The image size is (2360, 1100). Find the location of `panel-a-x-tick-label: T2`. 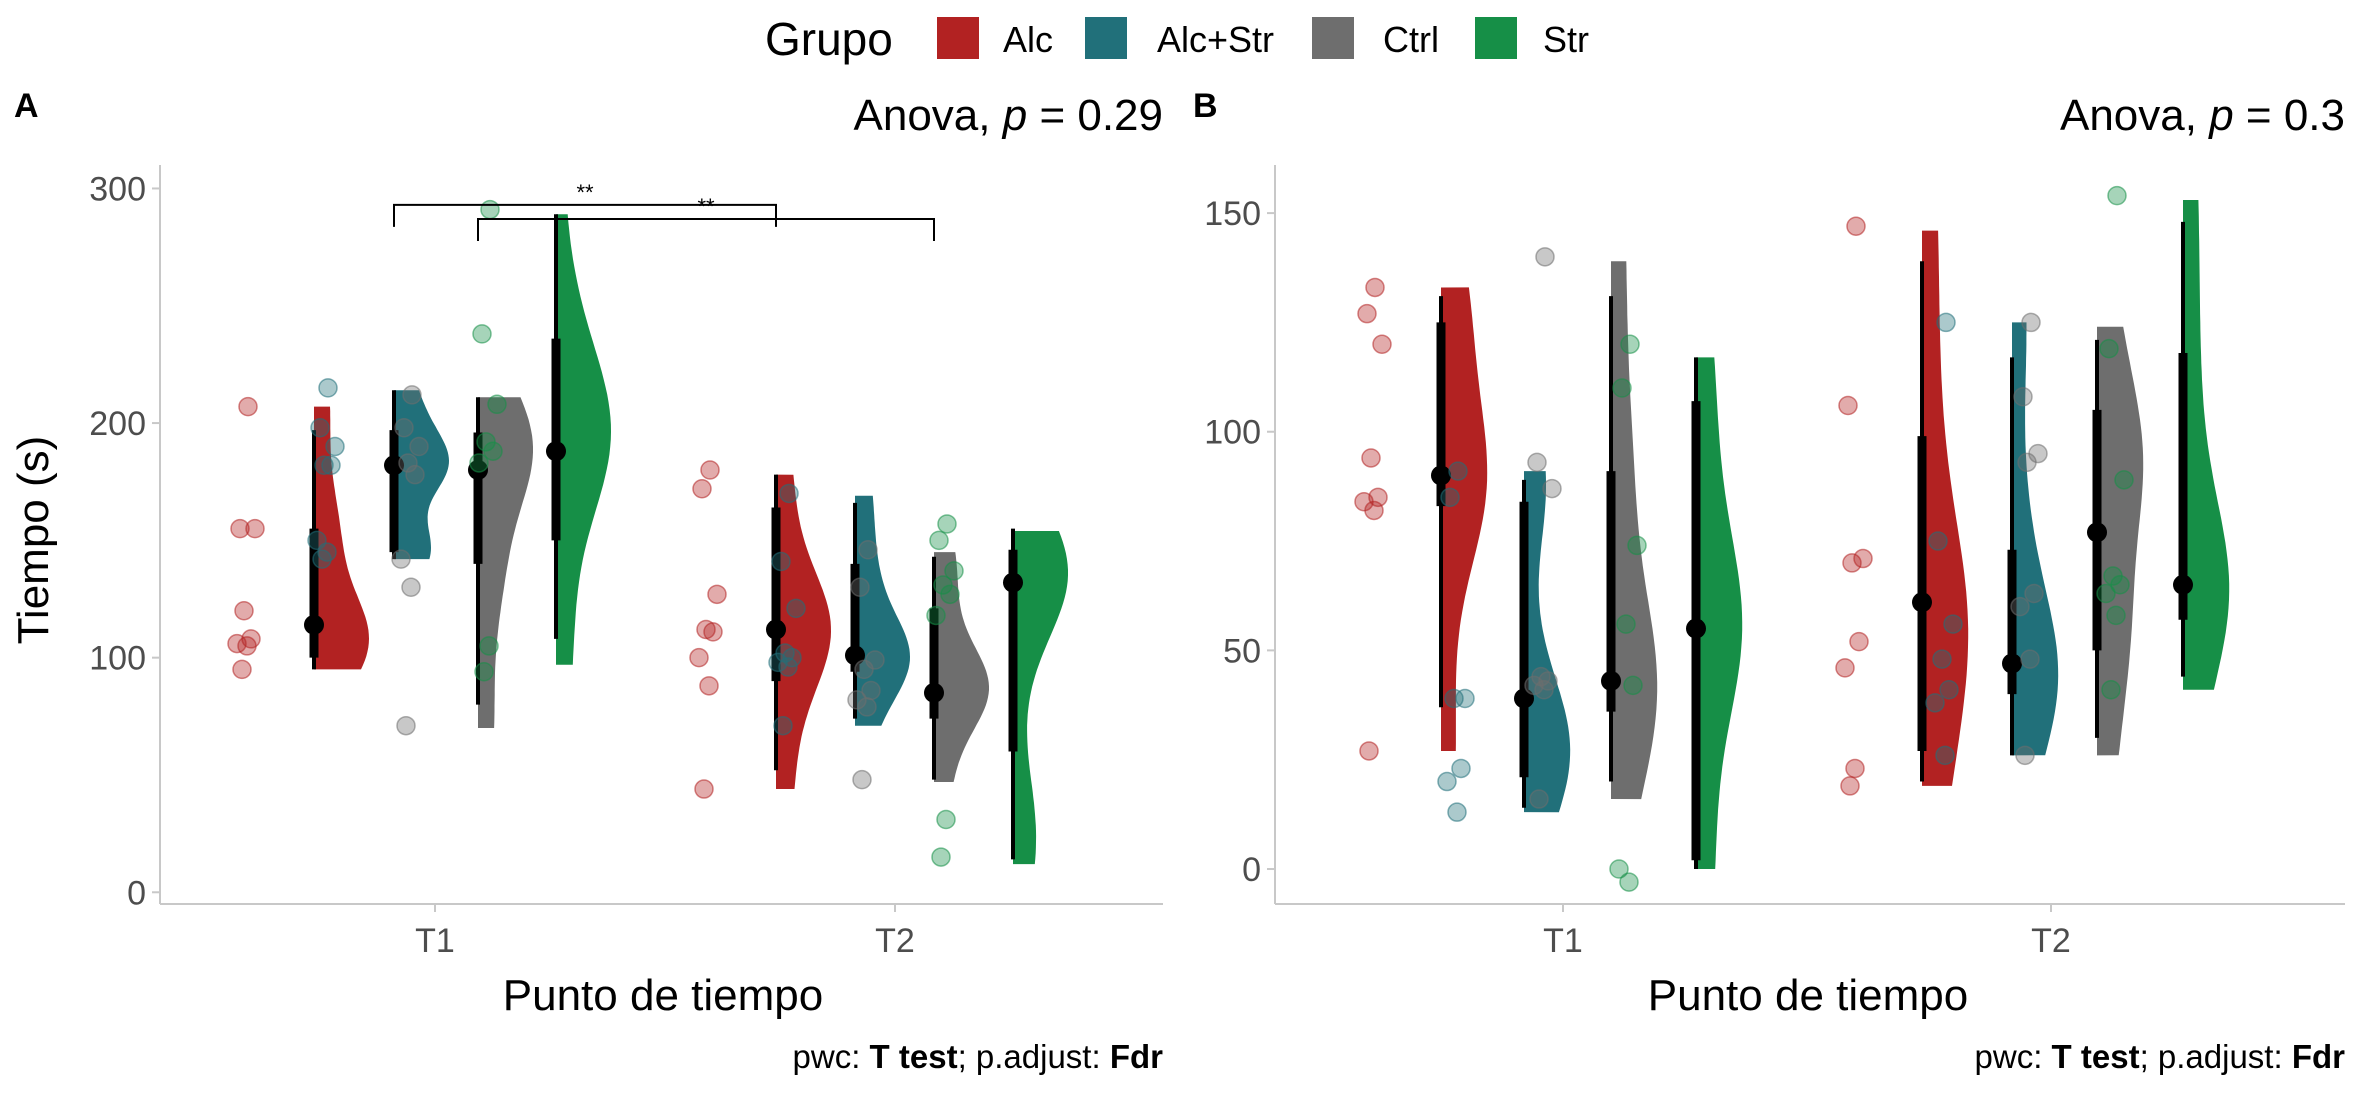

panel-a-x-tick-label: T2 is located at coordinates (895, 941).